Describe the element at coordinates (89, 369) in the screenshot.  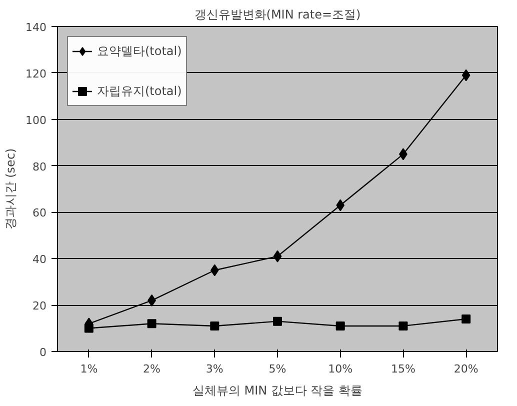
I see `x-tick-label: 1%` at that location.